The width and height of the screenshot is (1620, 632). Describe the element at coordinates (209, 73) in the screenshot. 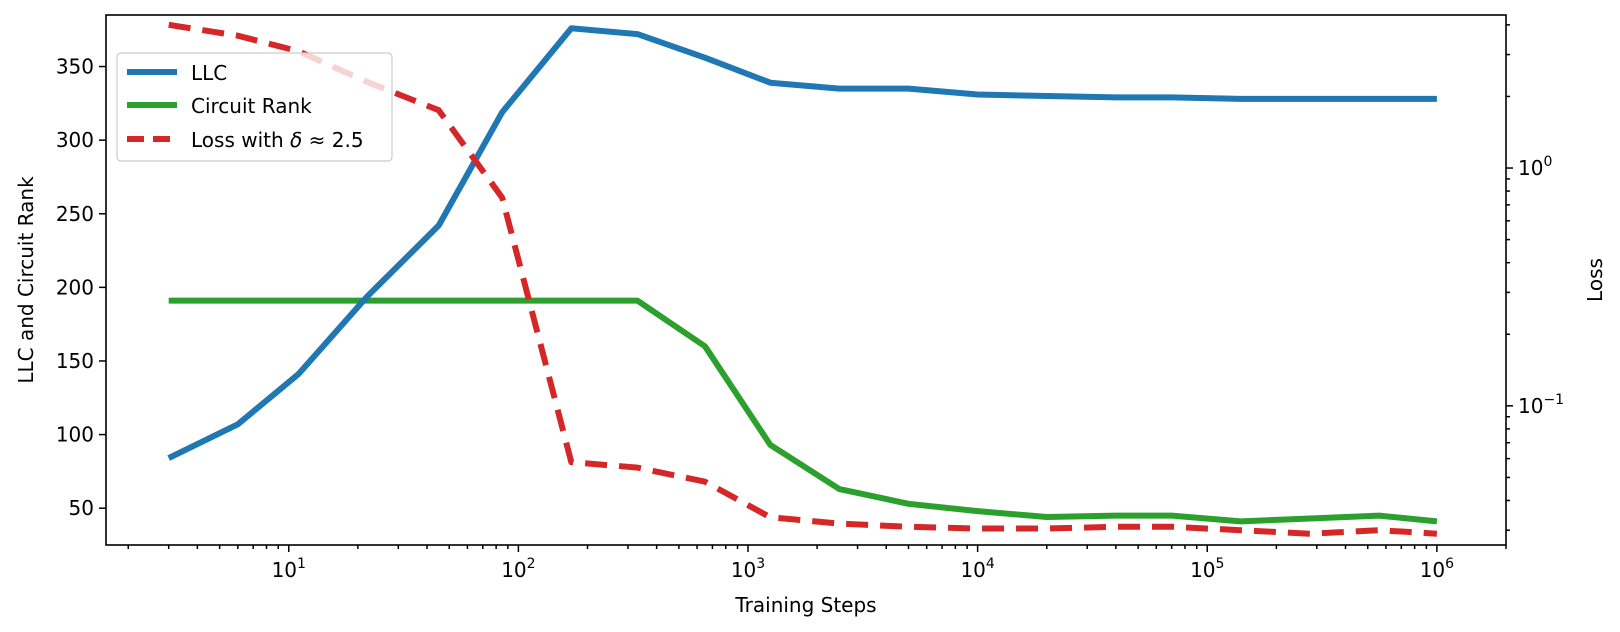

I see `legend-label-llc: LLC` at that location.